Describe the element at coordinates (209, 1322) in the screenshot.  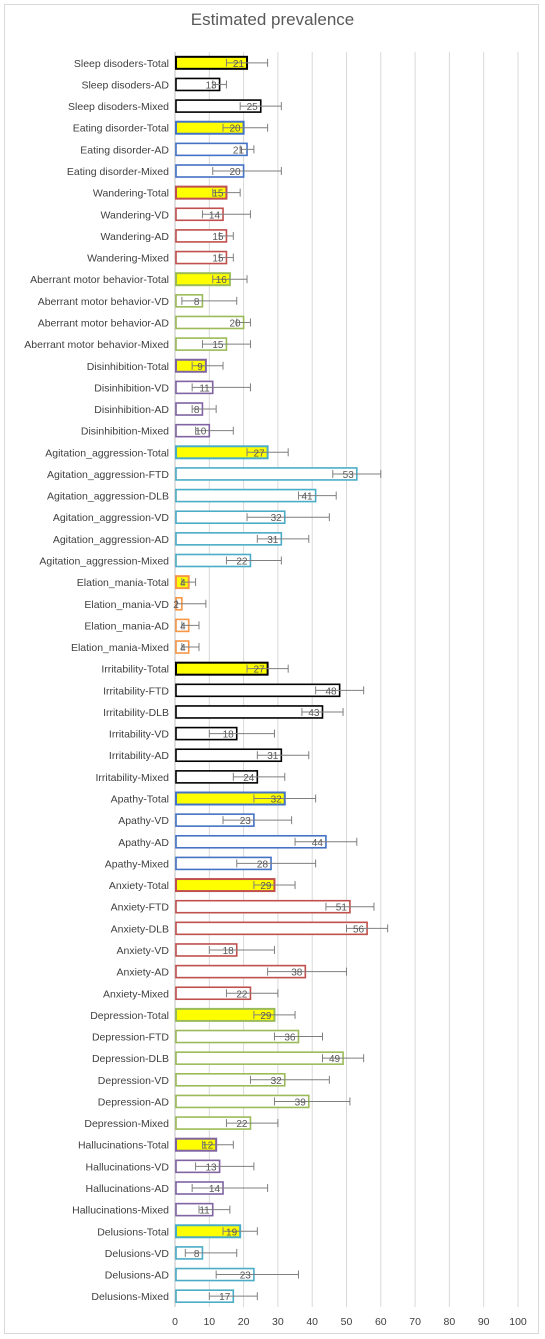
I see `x-tick-label: 10` at that location.